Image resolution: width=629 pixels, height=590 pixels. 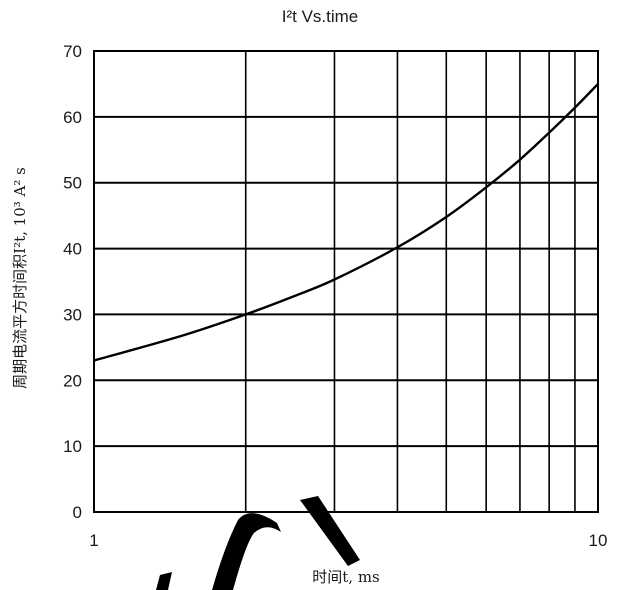 I want to click on y-tick-label: 50, so click(x=72, y=183).